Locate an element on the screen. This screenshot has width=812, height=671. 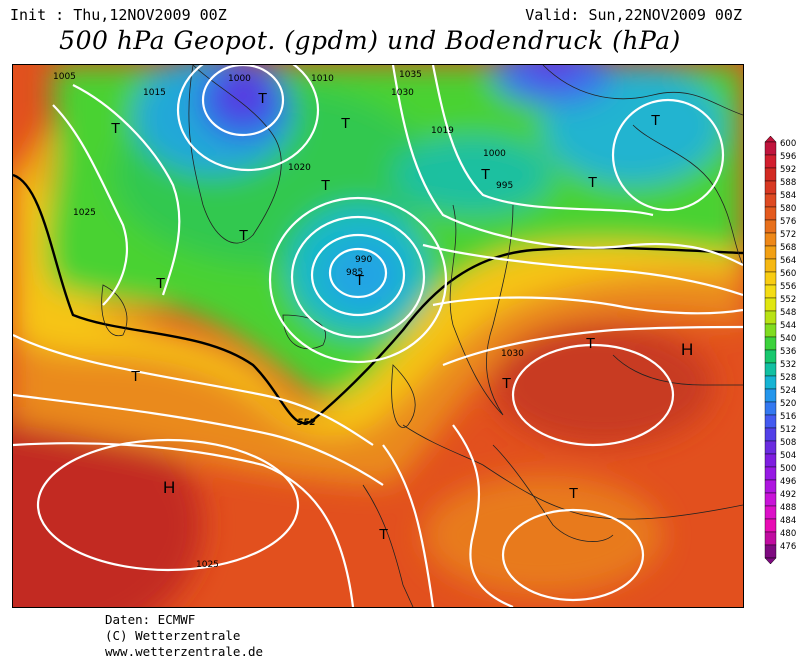
geopotential-label: 552 is located at coordinates (306, 423).